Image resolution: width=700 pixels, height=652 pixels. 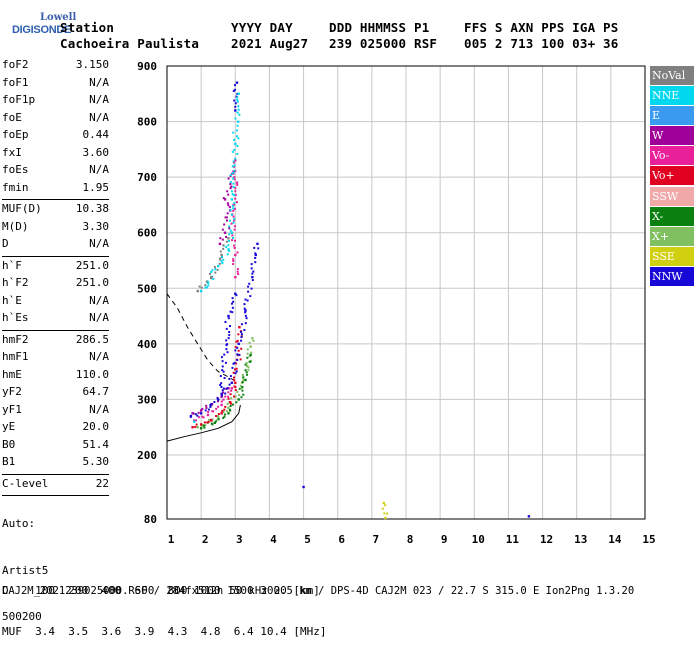 What do you see at coordinates (672, 176) in the screenshot?
I see `polarization-legend: NoVal NNE E W Vo- Vo+ SSW X- X+ SSE NNW` at bounding box center [672, 176].